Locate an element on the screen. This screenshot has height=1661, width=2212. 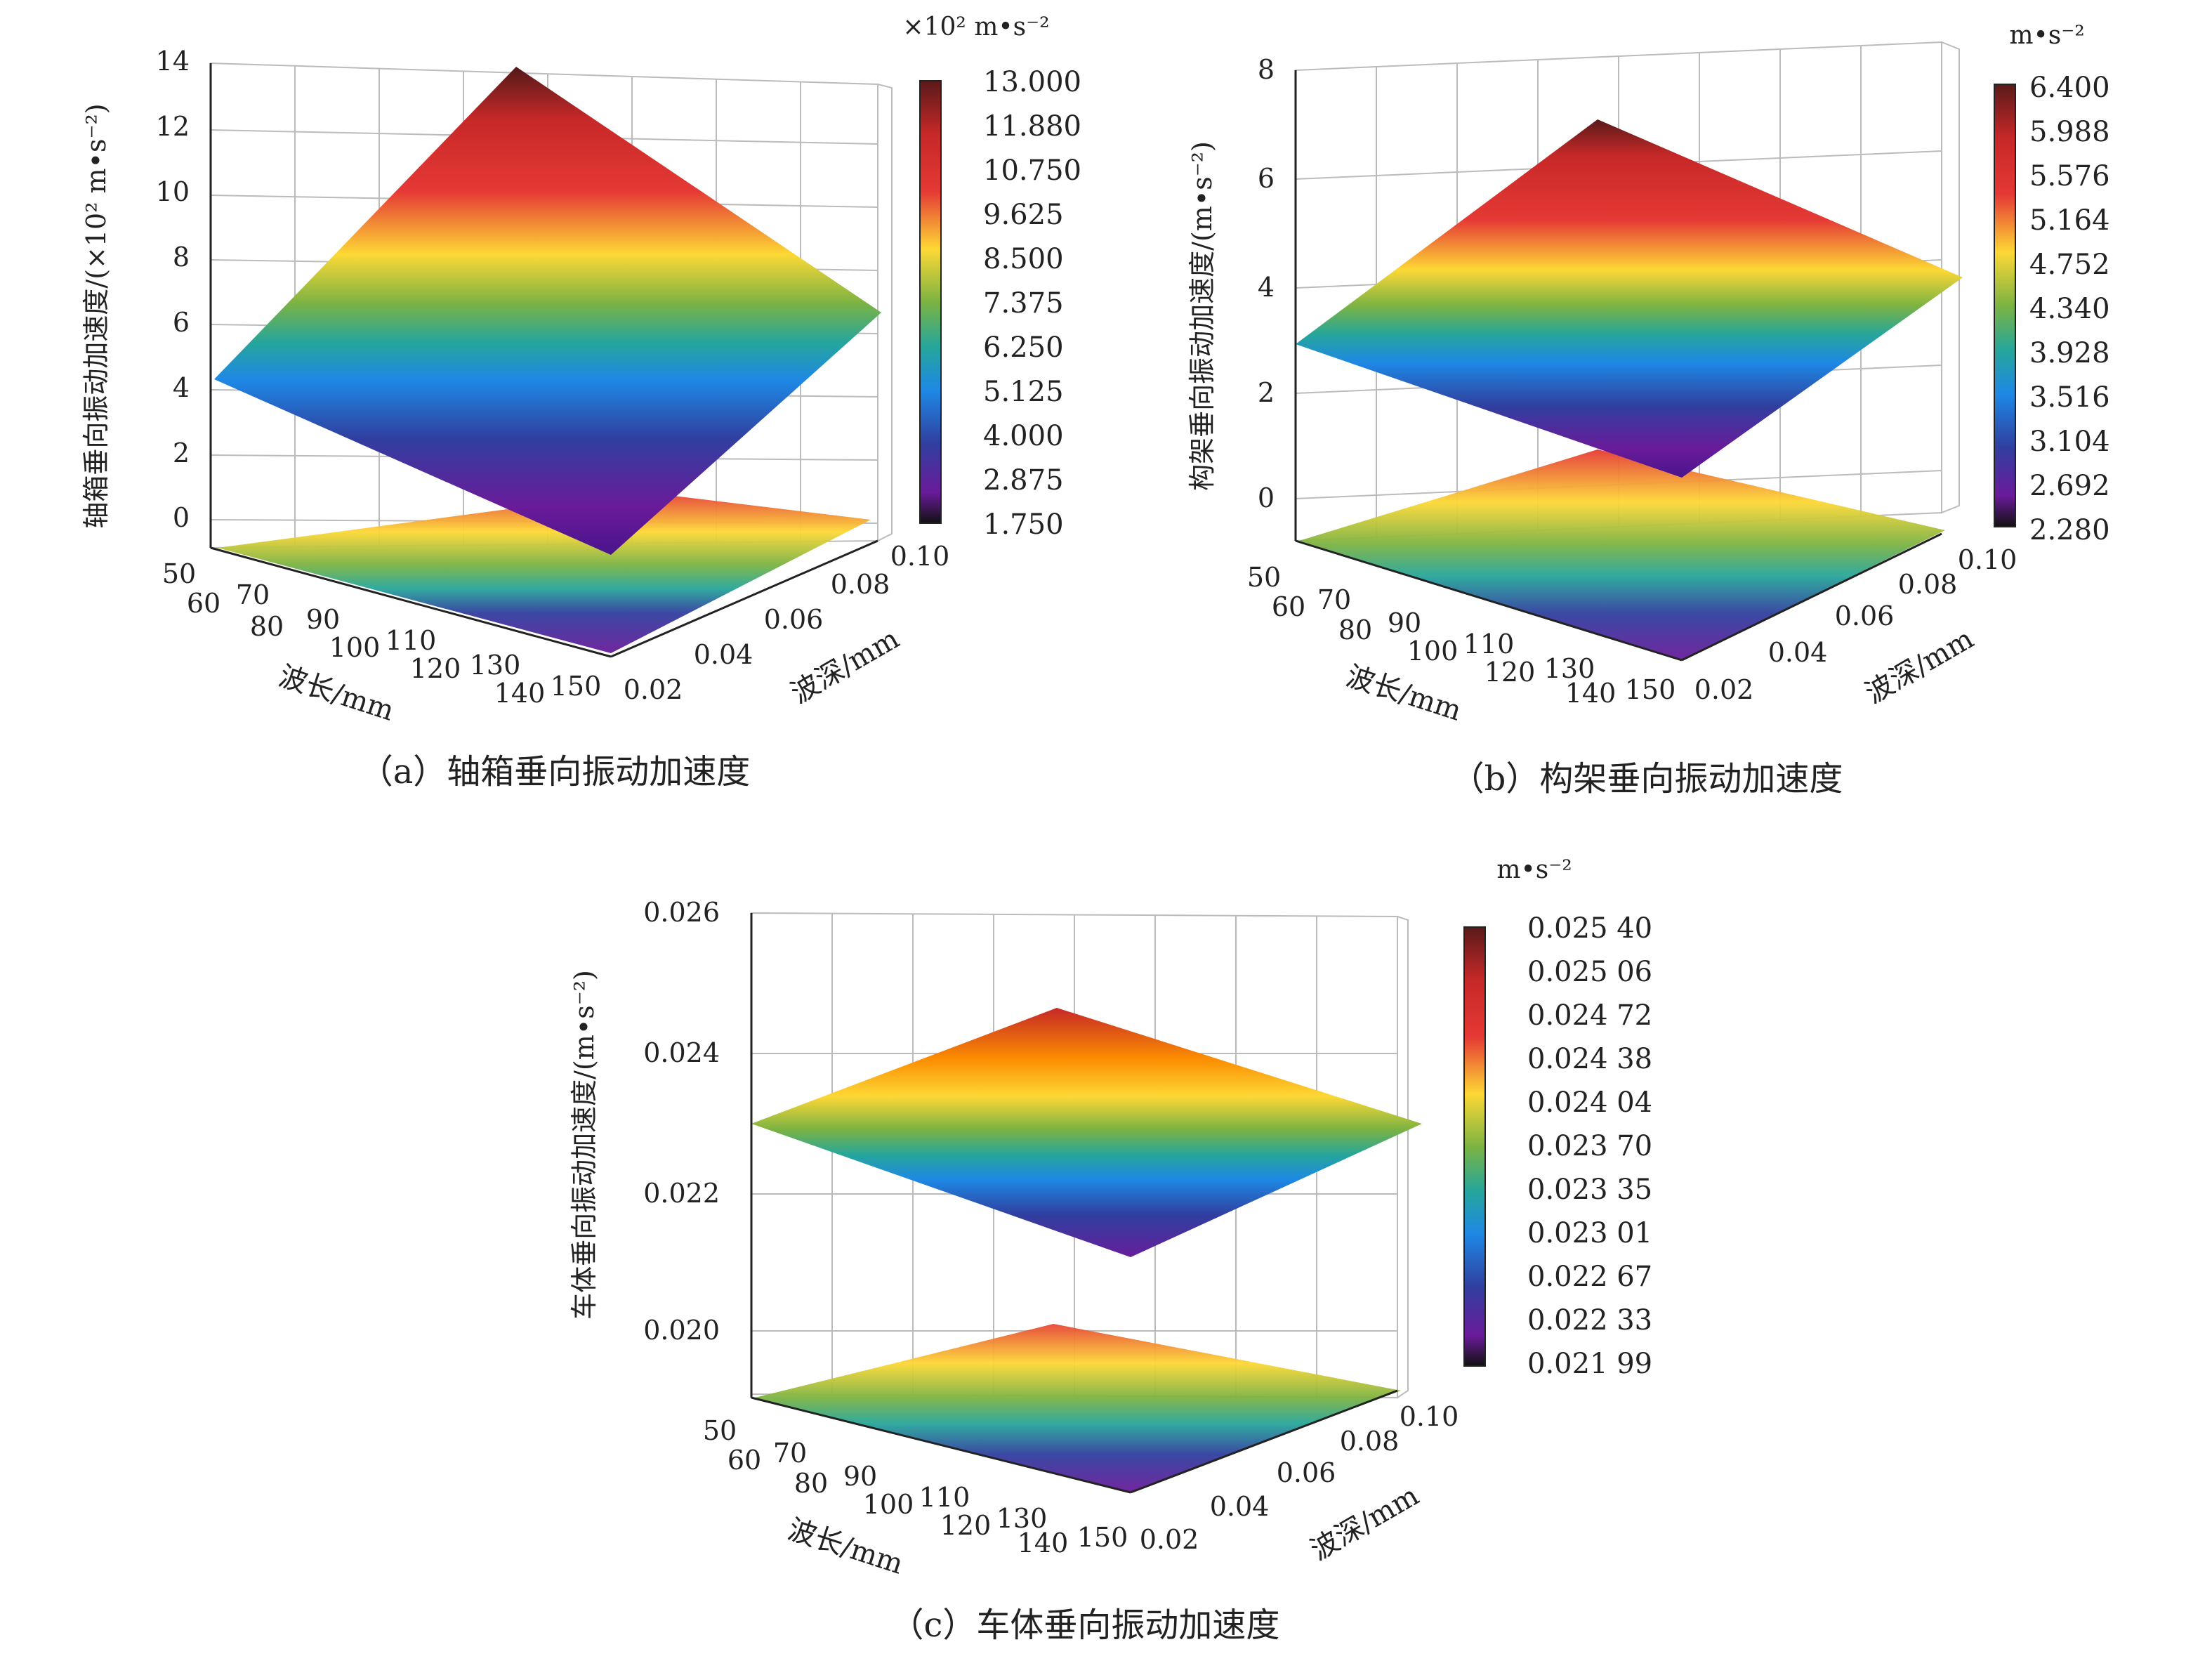
chart-a-cbar-tick: 1.750 is located at coordinates (1023, 524).